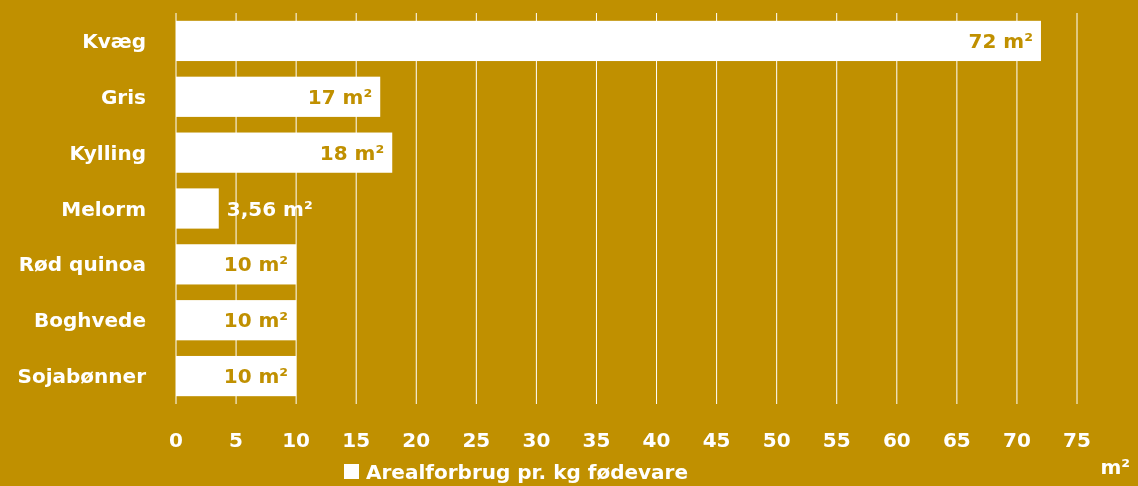 The width and height of the screenshot is (1138, 486). Describe the element at coordinates (536, 440) in the screenshot. I see `x-tick-label: 30` at that location.